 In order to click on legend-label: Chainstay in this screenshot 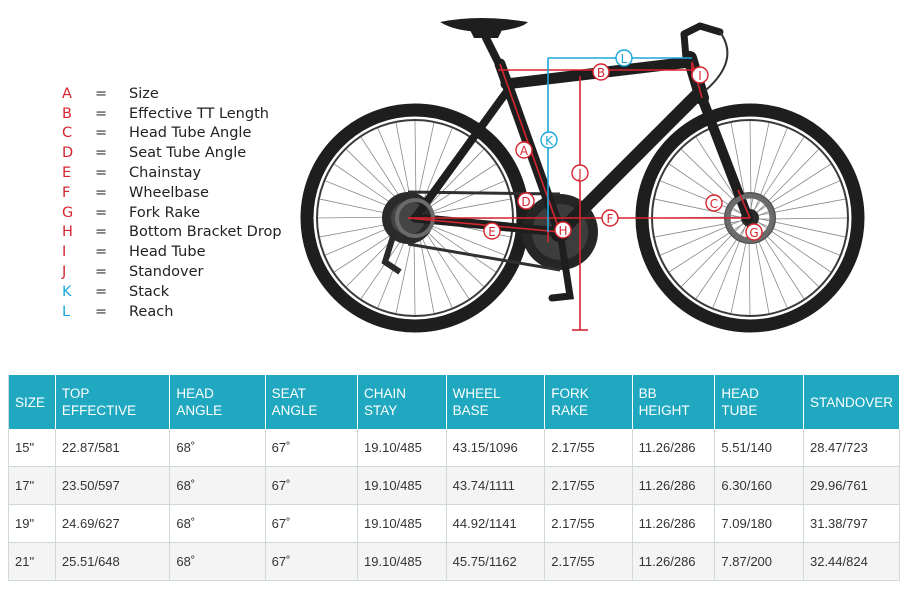, I will do `click(165, 173)`.